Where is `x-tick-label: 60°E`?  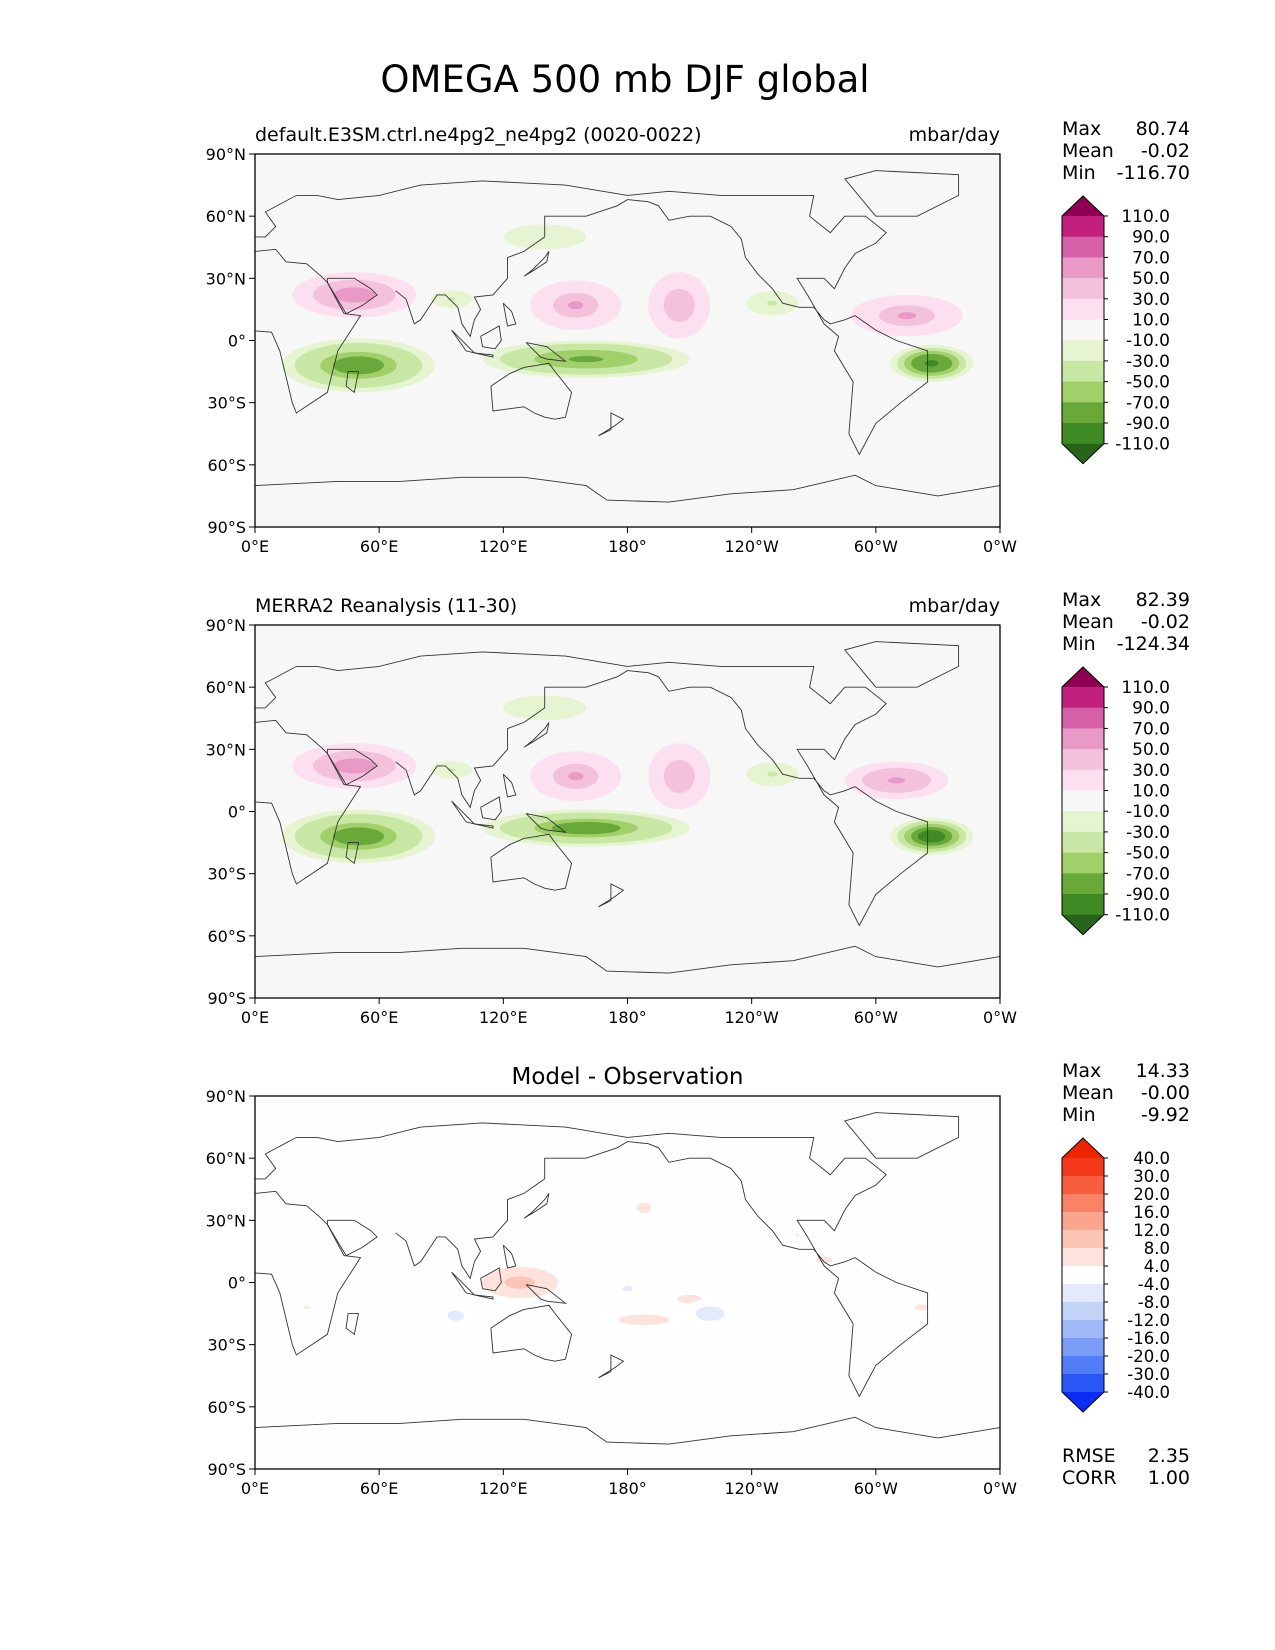 x-tick-label: 60°E is located at coordinates (379, 1017).